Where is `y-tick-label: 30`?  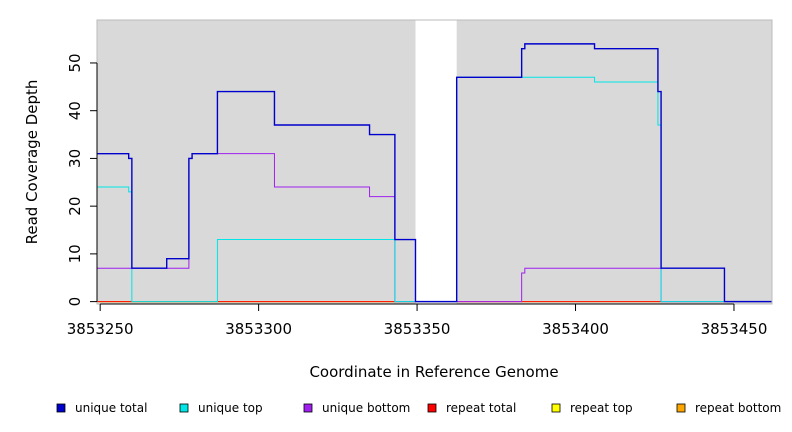
y-tick-label: 30 is located at coordinates (75, 158).